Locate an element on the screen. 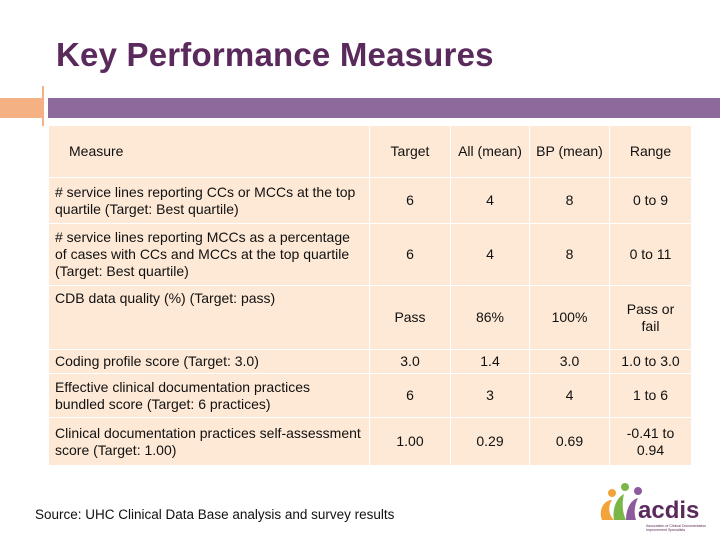  acdis-logo-text: acdis is located at coordinates (668, 510).